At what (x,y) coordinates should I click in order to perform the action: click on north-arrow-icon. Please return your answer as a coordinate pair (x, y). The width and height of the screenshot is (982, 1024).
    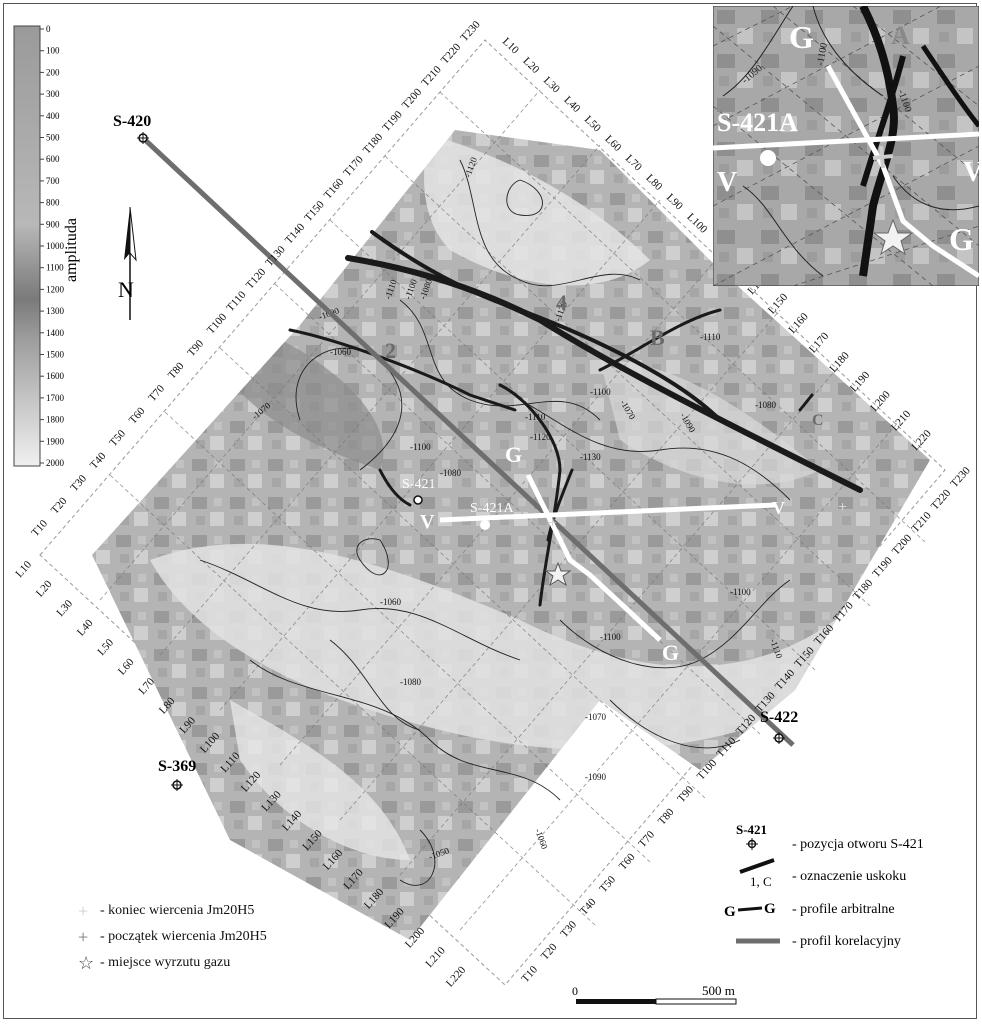
    Looking at the image, I should click on (127, 233).